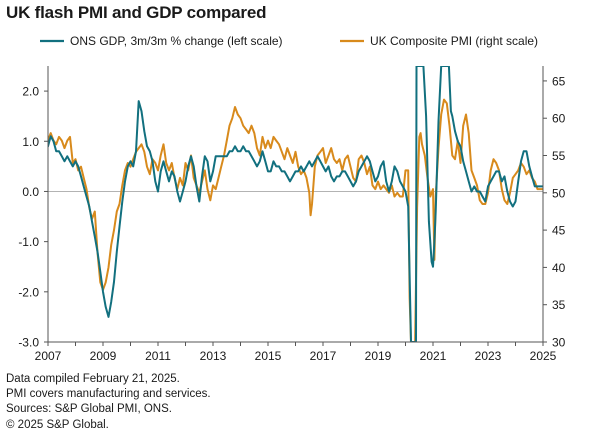  Describe the element at coordinates (158, 356) in the screenshot. I see `x-tick-label: 2011` at that location.